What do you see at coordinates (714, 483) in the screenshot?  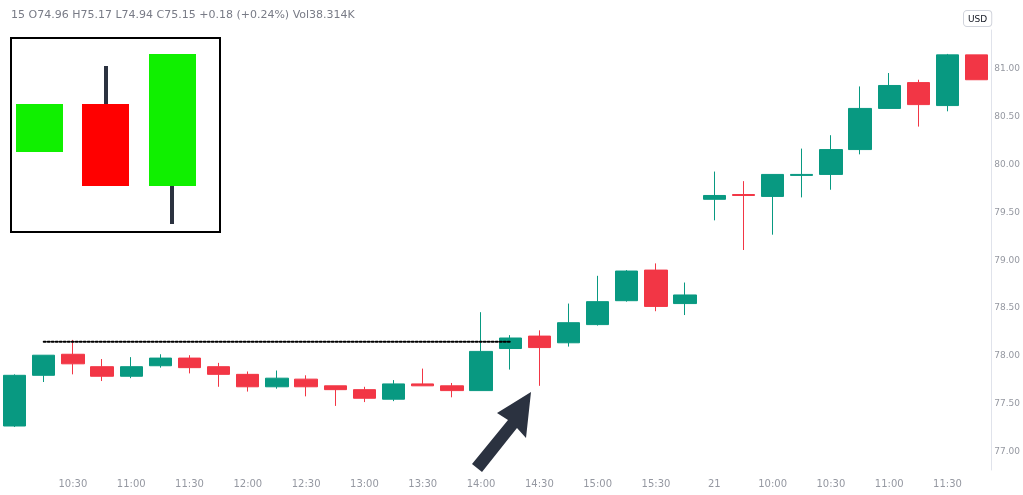 I see `x-tick-label: 21` at bounding box center [714, 483].